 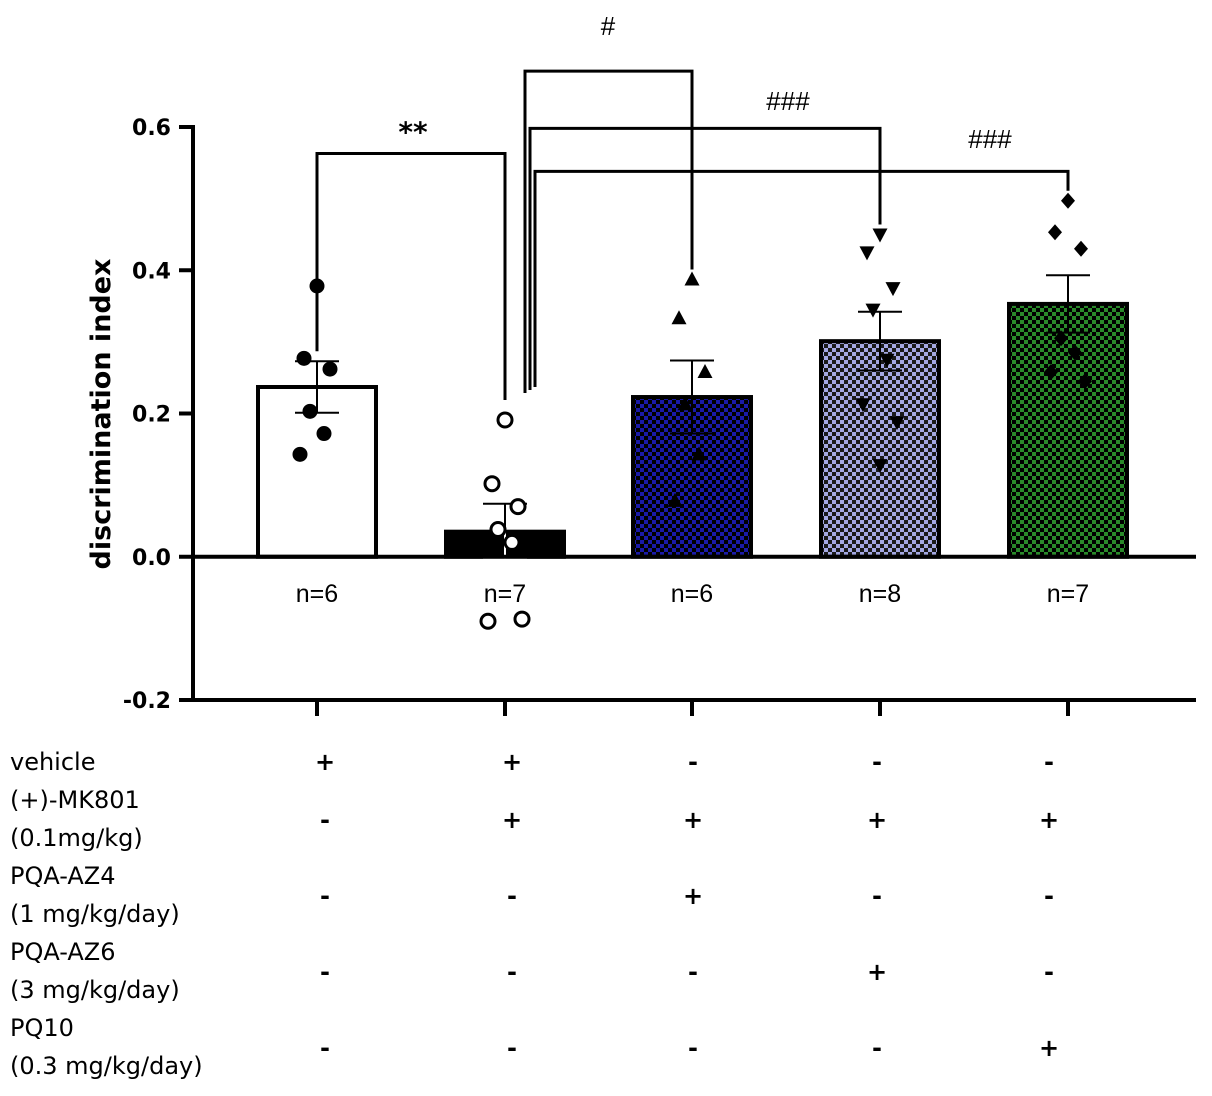 What do you see at coordinates (608, 26) in the screenshot?
I see `significance-label: #` at bounding box center [608, 26].